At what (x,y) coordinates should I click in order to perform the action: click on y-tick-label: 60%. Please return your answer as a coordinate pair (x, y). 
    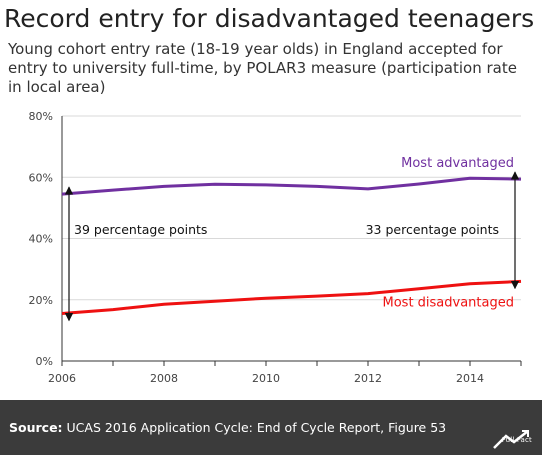
    Looking at the image, I should click on (41, 177).